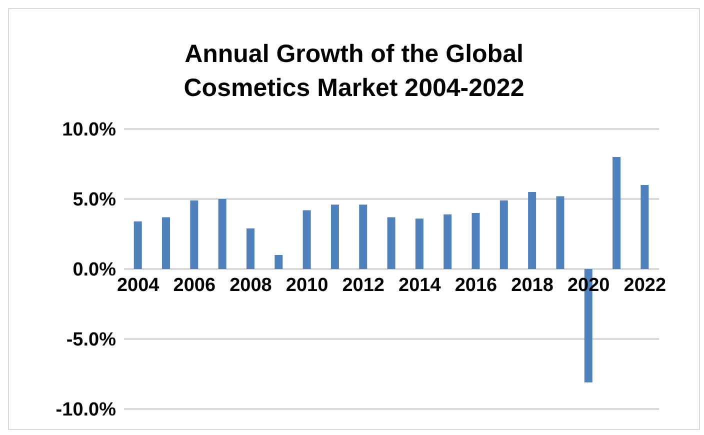 Image resolution: width=704 pixels, height=435 pixels. I want to click on y-tick-label: 5.0%, so click(94, 200).